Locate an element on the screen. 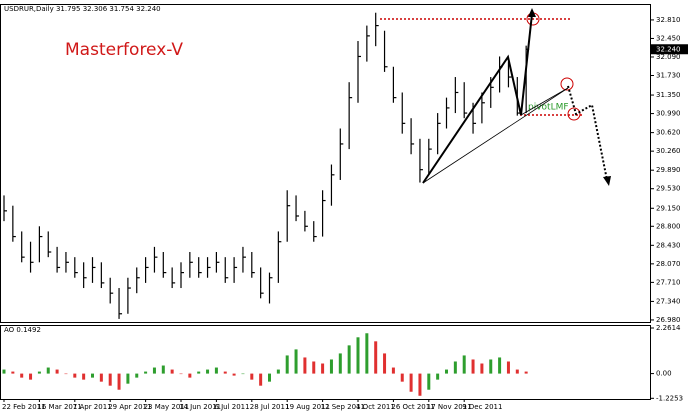 Image resolution: width=688 pixels, height=413 pixels. ao-title: AO 0.1492 is located at coordinates (22, 330).